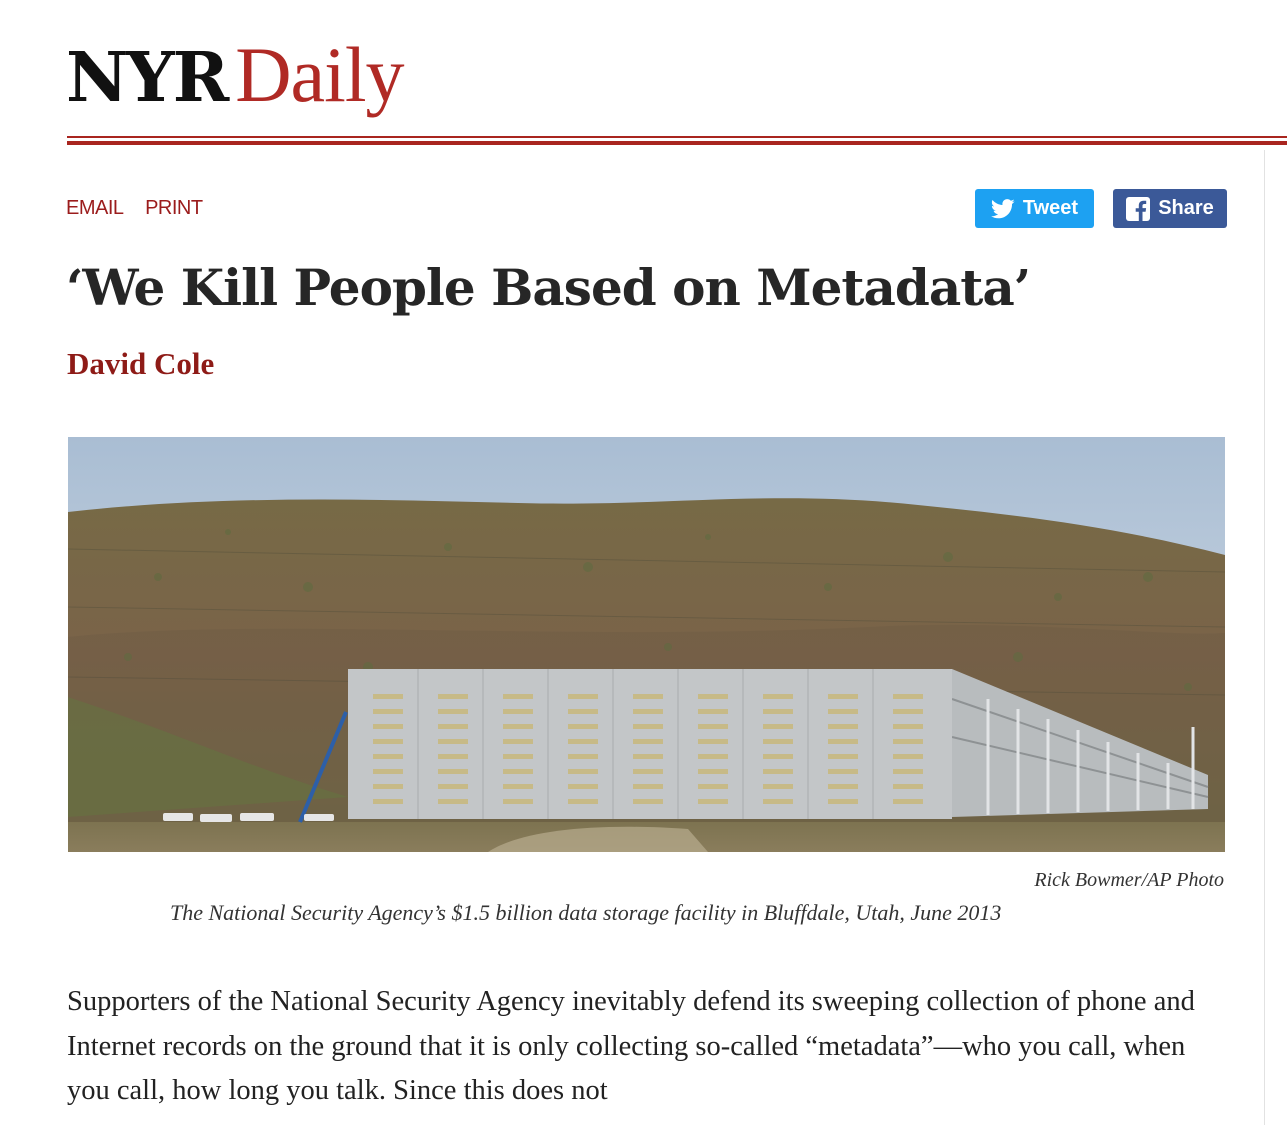 The image size is (1287, 1125). Describe the element at coordinates (147, 78) in the screenshot. I see `logo-nyr: NYR` at that location.